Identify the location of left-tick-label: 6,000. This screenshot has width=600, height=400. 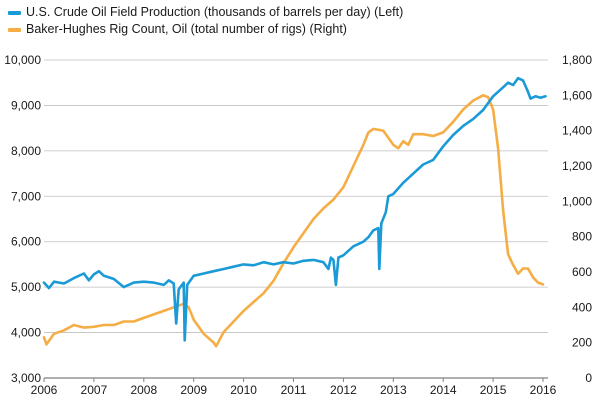
(26, 242).